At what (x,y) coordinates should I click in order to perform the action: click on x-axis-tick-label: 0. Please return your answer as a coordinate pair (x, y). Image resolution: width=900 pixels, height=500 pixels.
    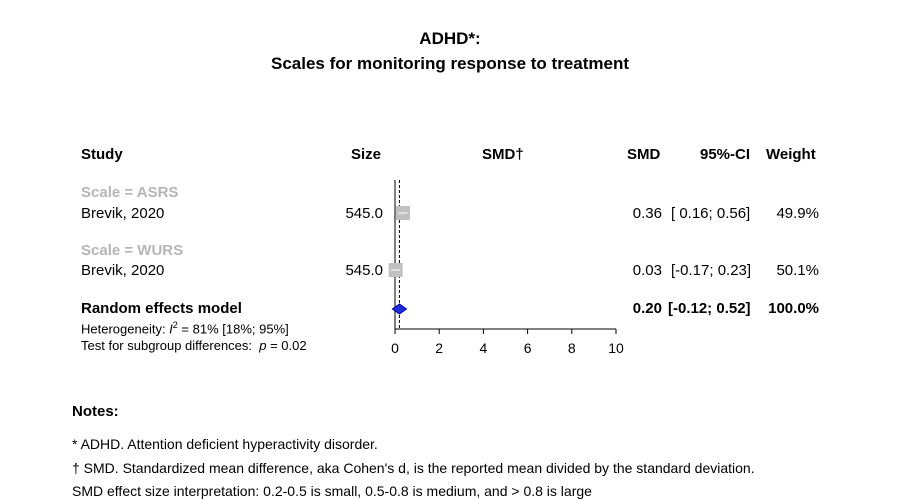
    Looking at the image, I should click on (395, 348).